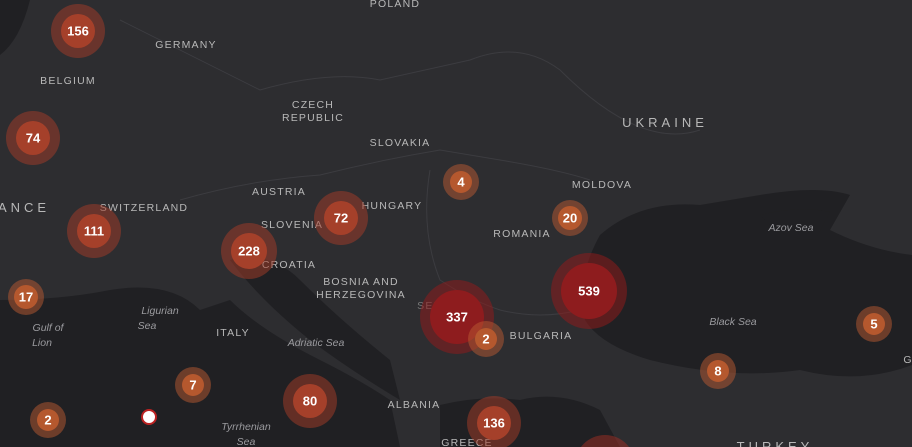 This screenshot has width=912, height=447. Describe the element at coordinates (186, 45) in the screenshot. I see `country-label: GERMANY` at that location.